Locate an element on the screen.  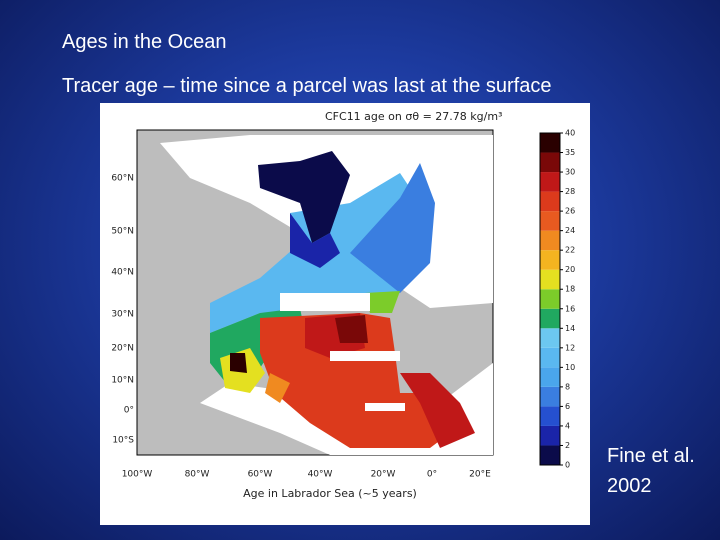
lat-label: 10°S is located at coordinates (123, 441).